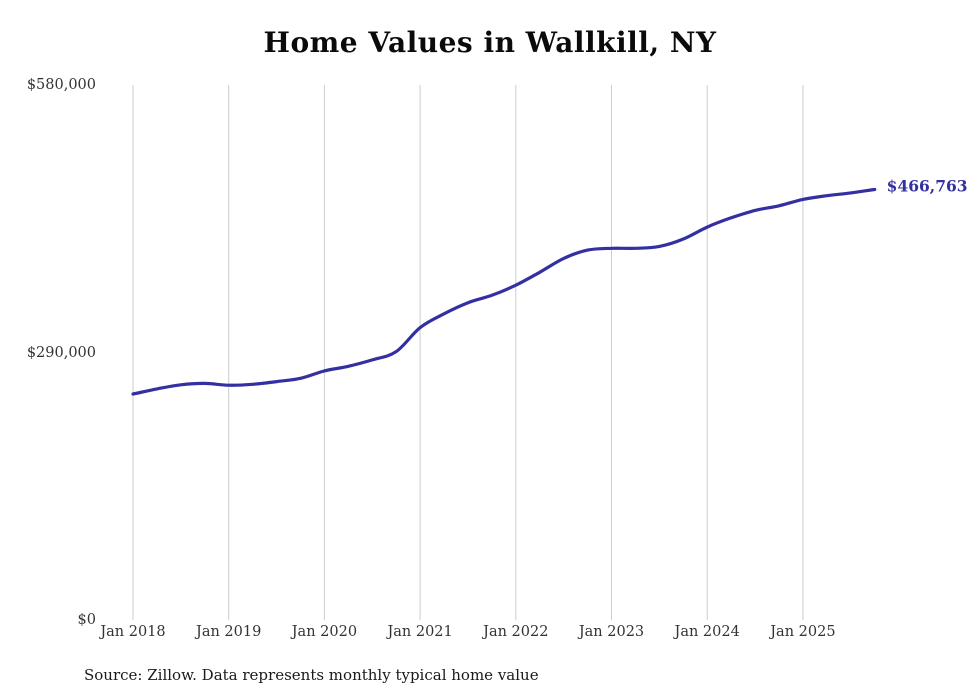 The height and width of the screenshot is (699, 980). Describe the element at coordinates (324, 632) in the screenshot. I see `x-axis-tick-label: Jan 2020` at that location.